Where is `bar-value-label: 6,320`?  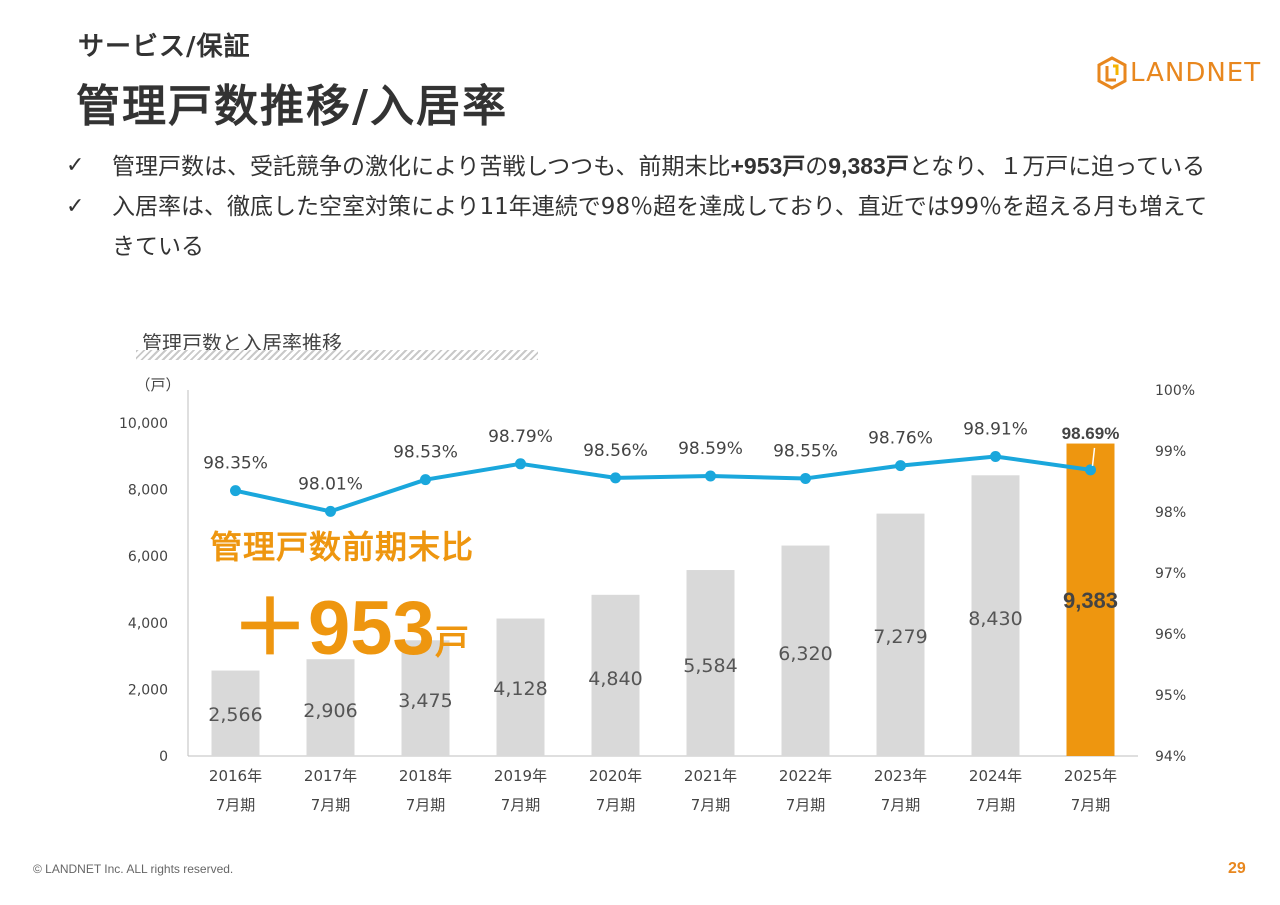
bar-value-label: 6,320 is located at coordinates (805, 654).